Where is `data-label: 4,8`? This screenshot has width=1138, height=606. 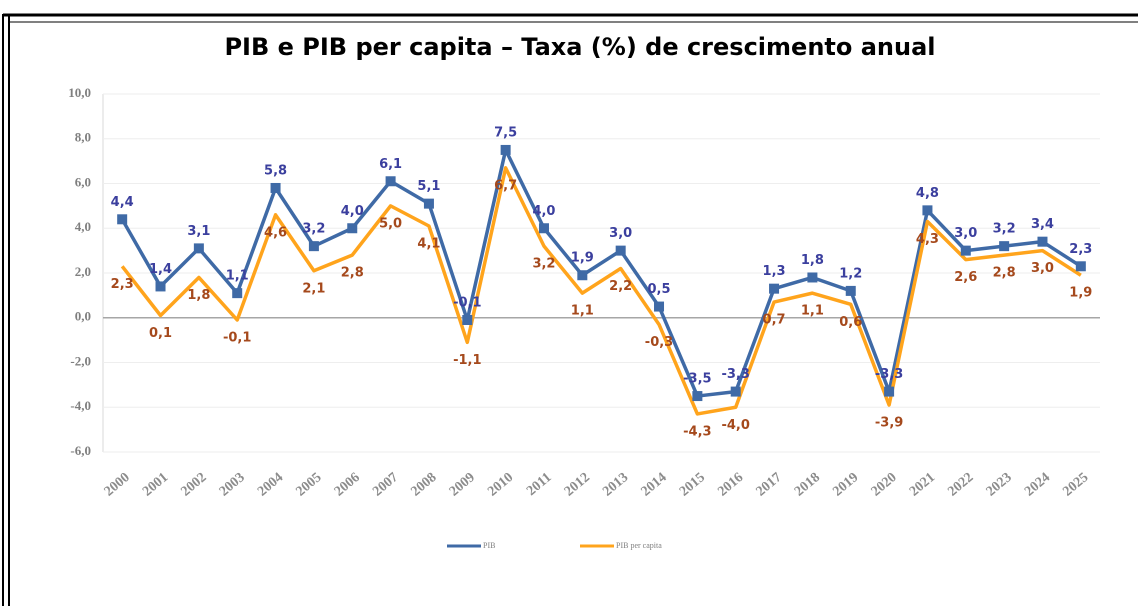 data-label: 4,8 is located at coordinates (927, 193).